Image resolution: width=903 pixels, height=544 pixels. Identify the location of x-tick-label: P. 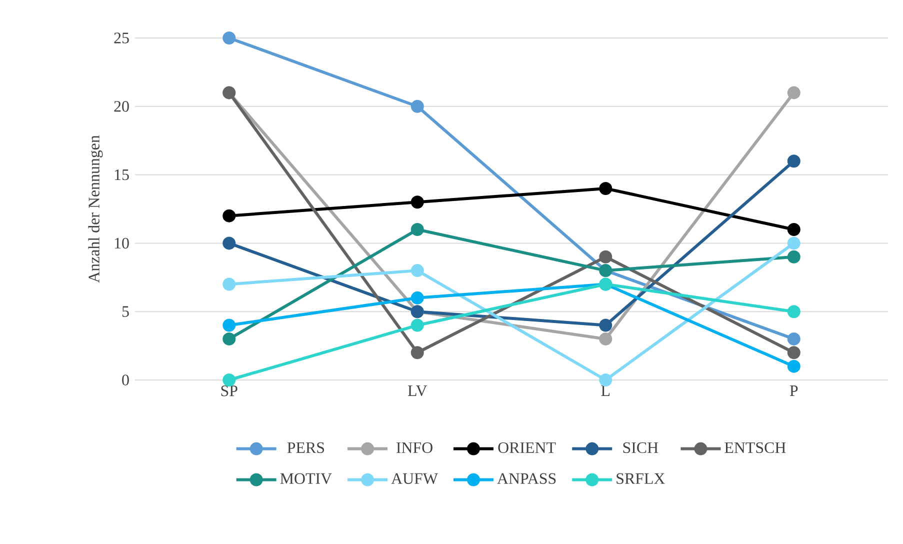
(794, 391).